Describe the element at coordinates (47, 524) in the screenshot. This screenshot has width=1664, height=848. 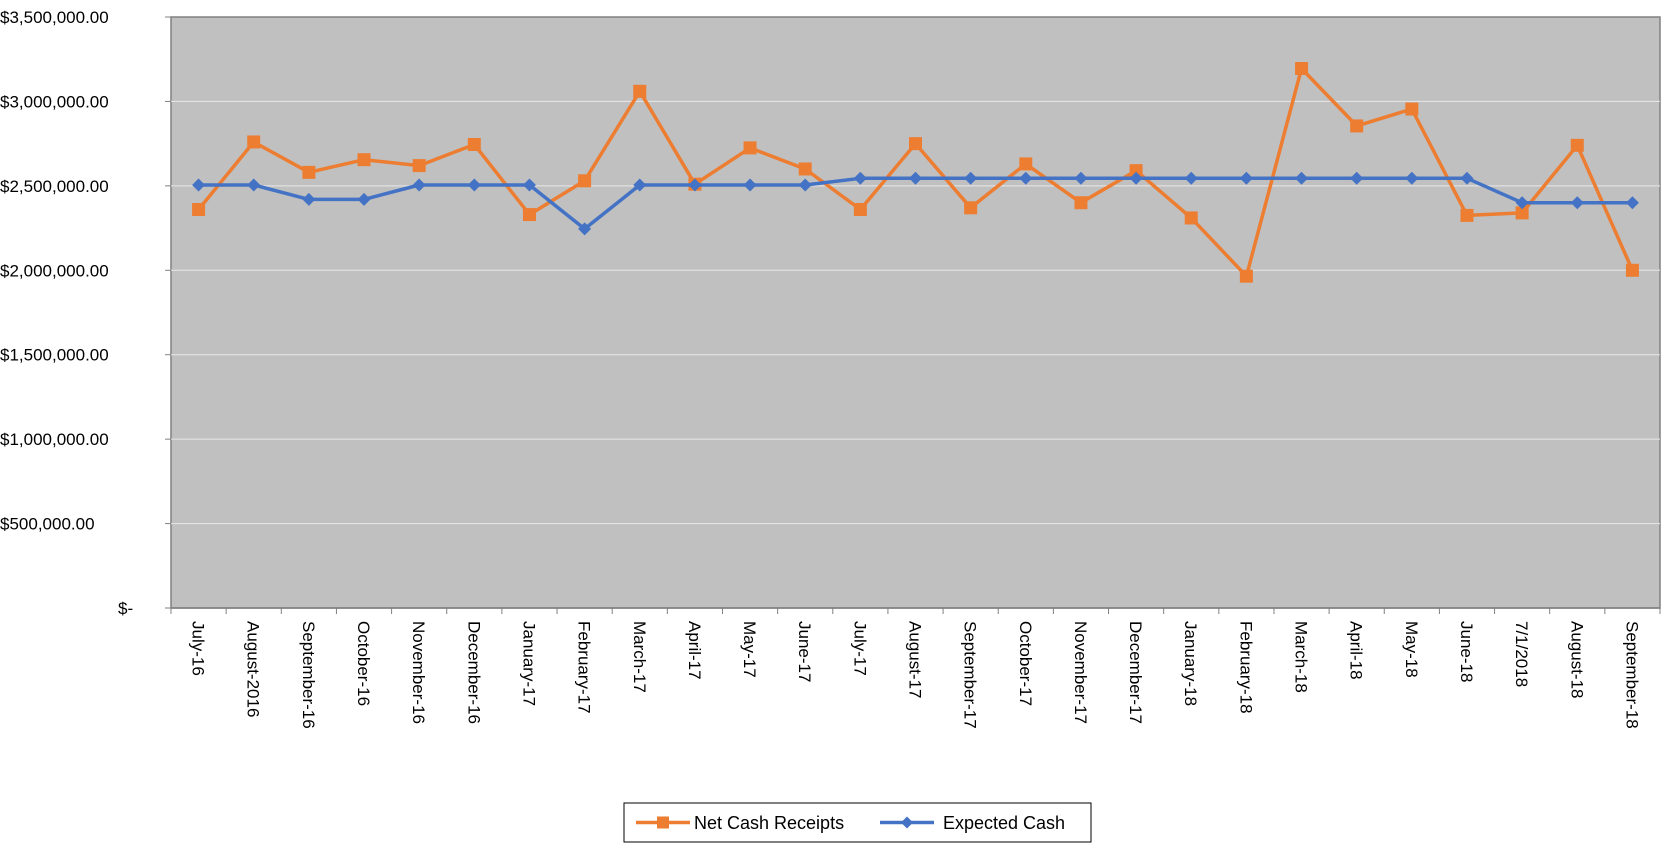
I see `y-tick-label: $500,000.00` at that location.